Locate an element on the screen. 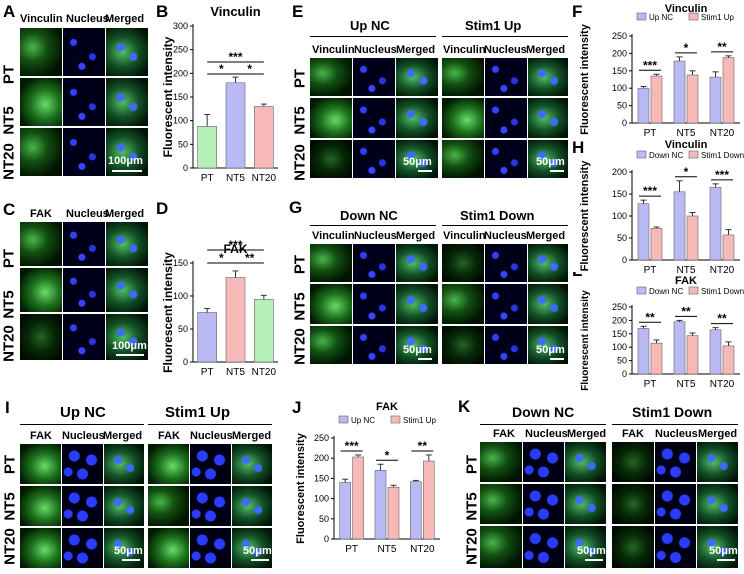 The height and width of the screenshot is (574, 744). panel-label-e: E is located at coordinates (298, 11).